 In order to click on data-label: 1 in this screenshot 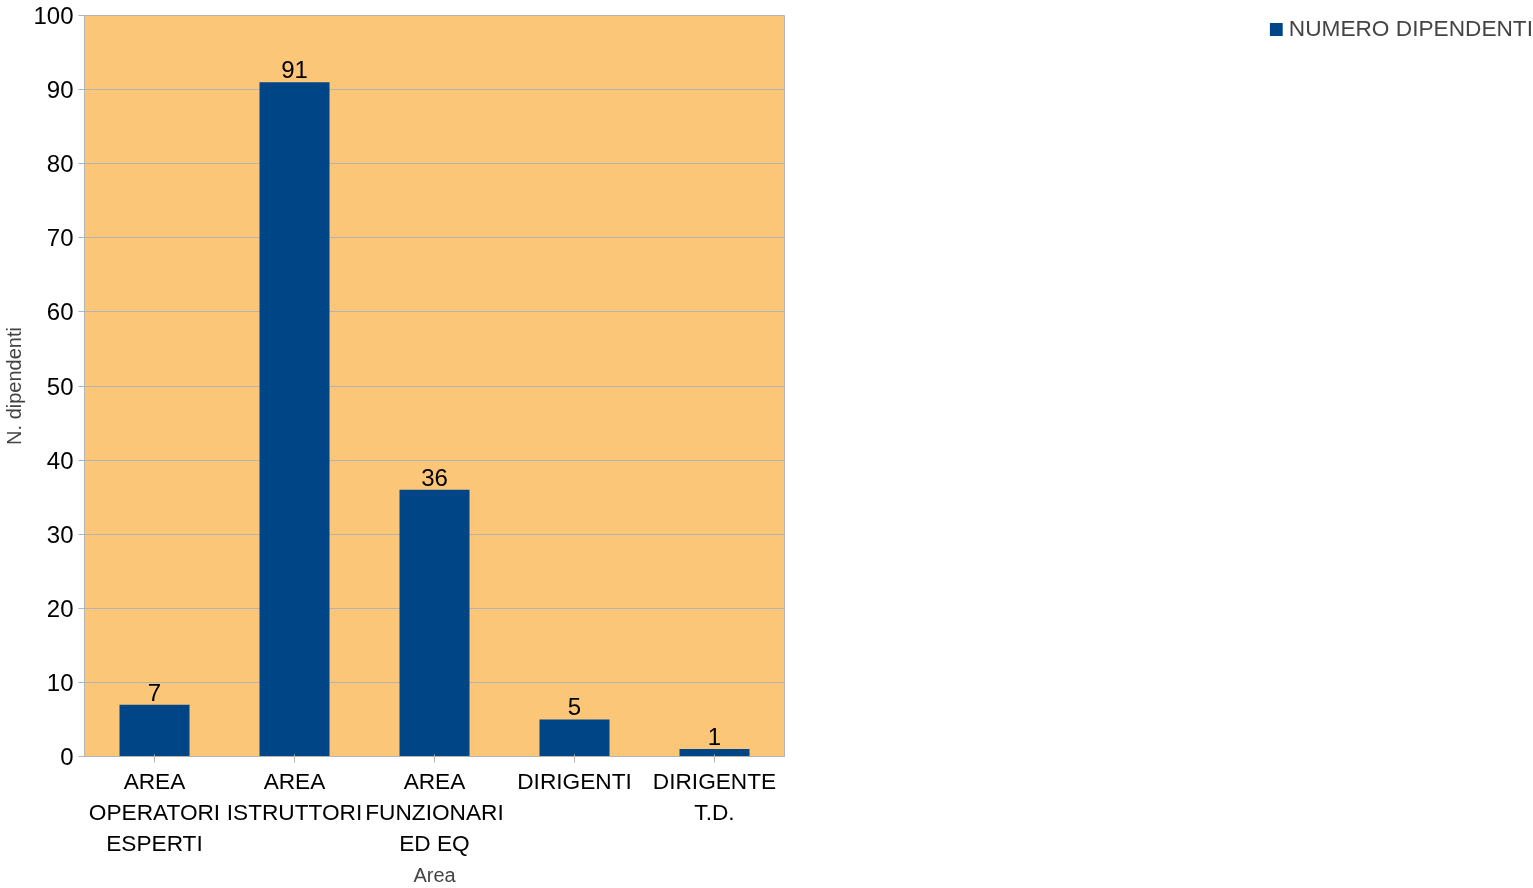, I will do `click(714, 737)`.